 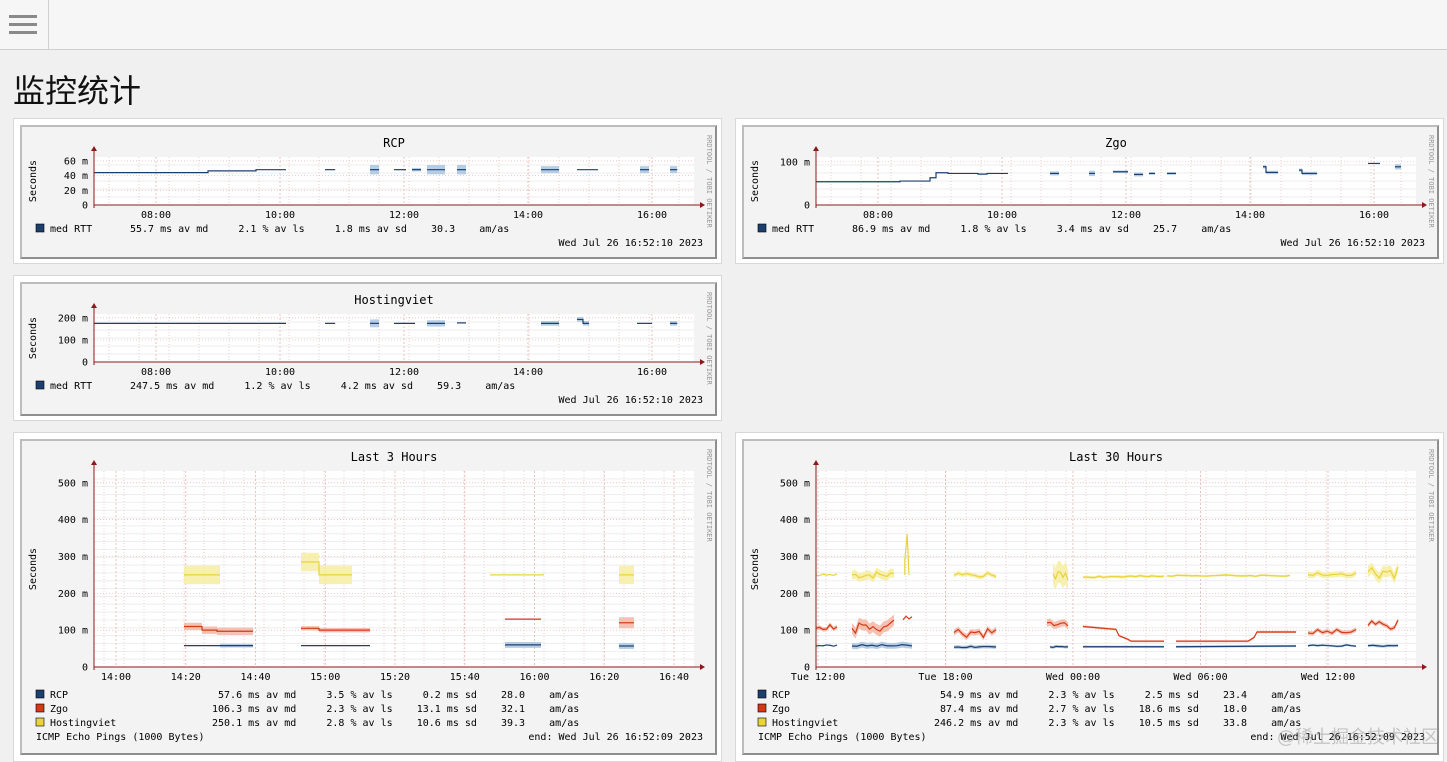 What do you see at coordinates (1116, 457) in the screenshot?
I see `graph-title: Last 30 Hours` at bounding box center [1116, 457].